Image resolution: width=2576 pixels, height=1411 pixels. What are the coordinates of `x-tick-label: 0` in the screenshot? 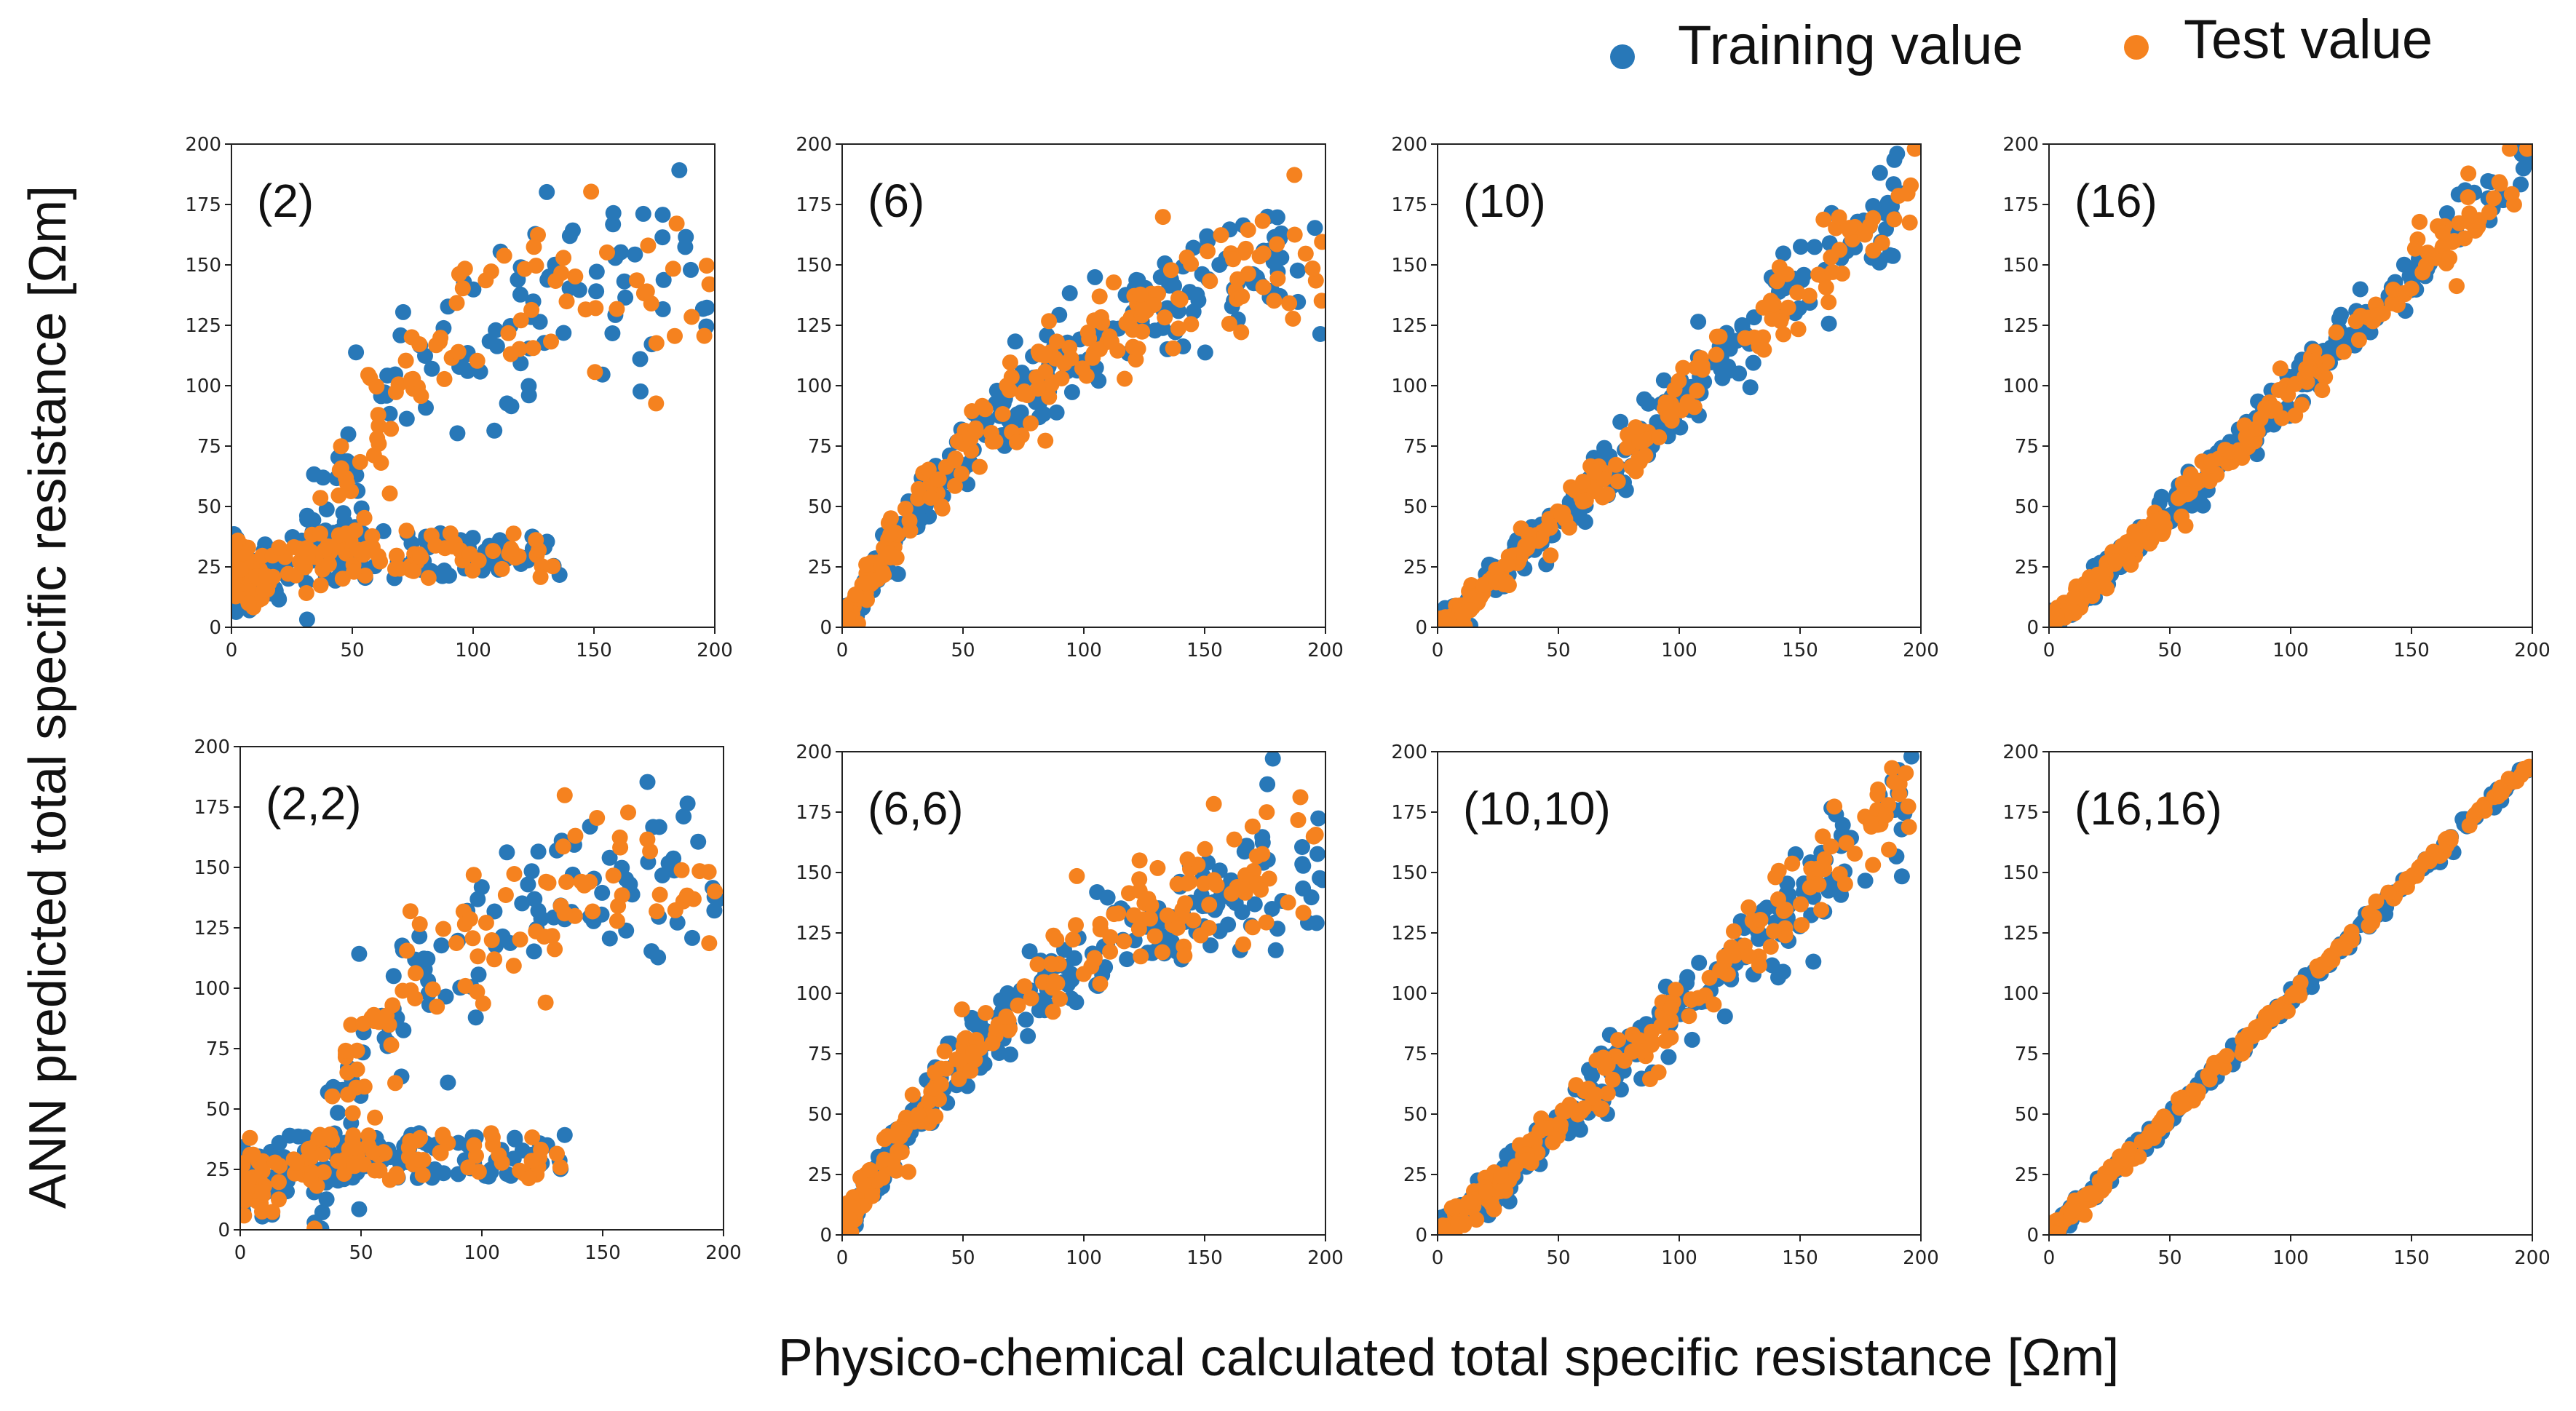 It's located at (2049, 650).